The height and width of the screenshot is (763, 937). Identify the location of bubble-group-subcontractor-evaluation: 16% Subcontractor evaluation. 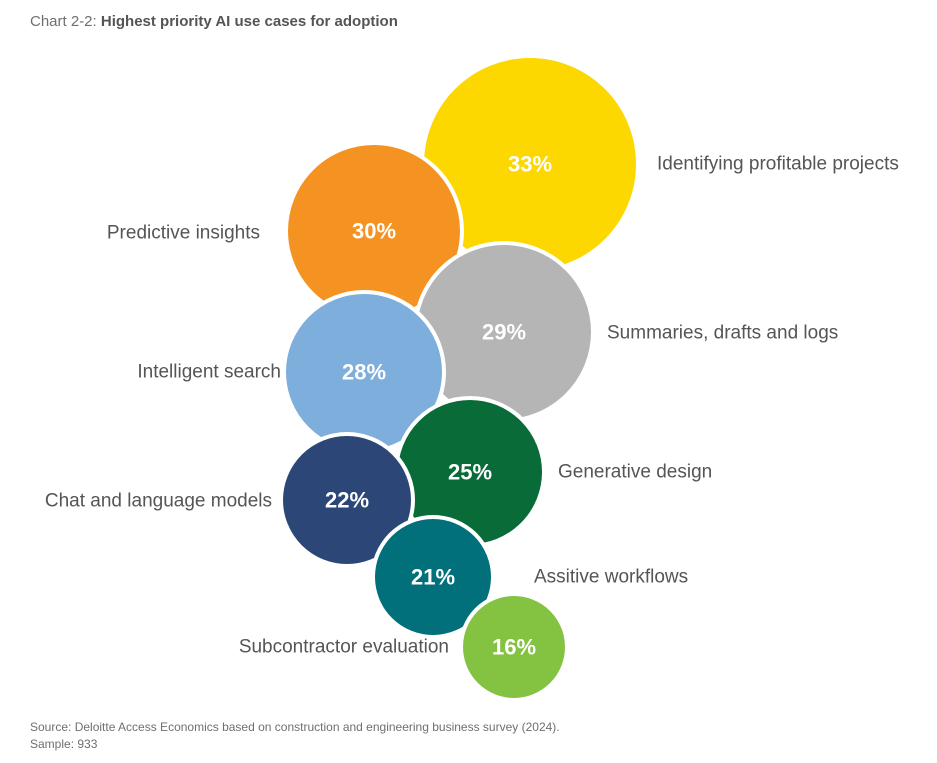
(404, 647).